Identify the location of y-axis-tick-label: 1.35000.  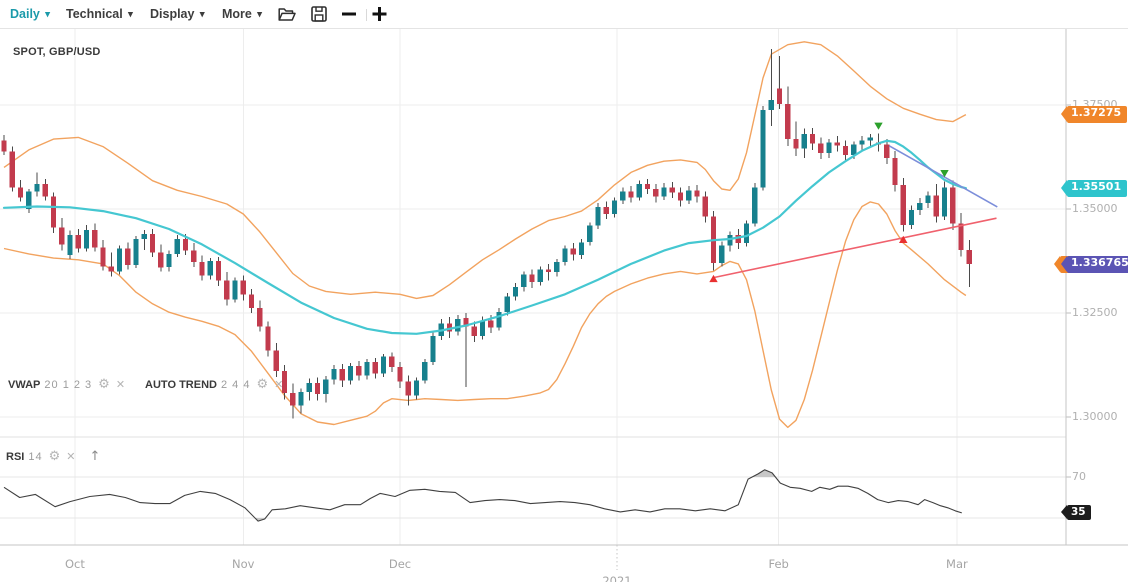
(1095, 208).